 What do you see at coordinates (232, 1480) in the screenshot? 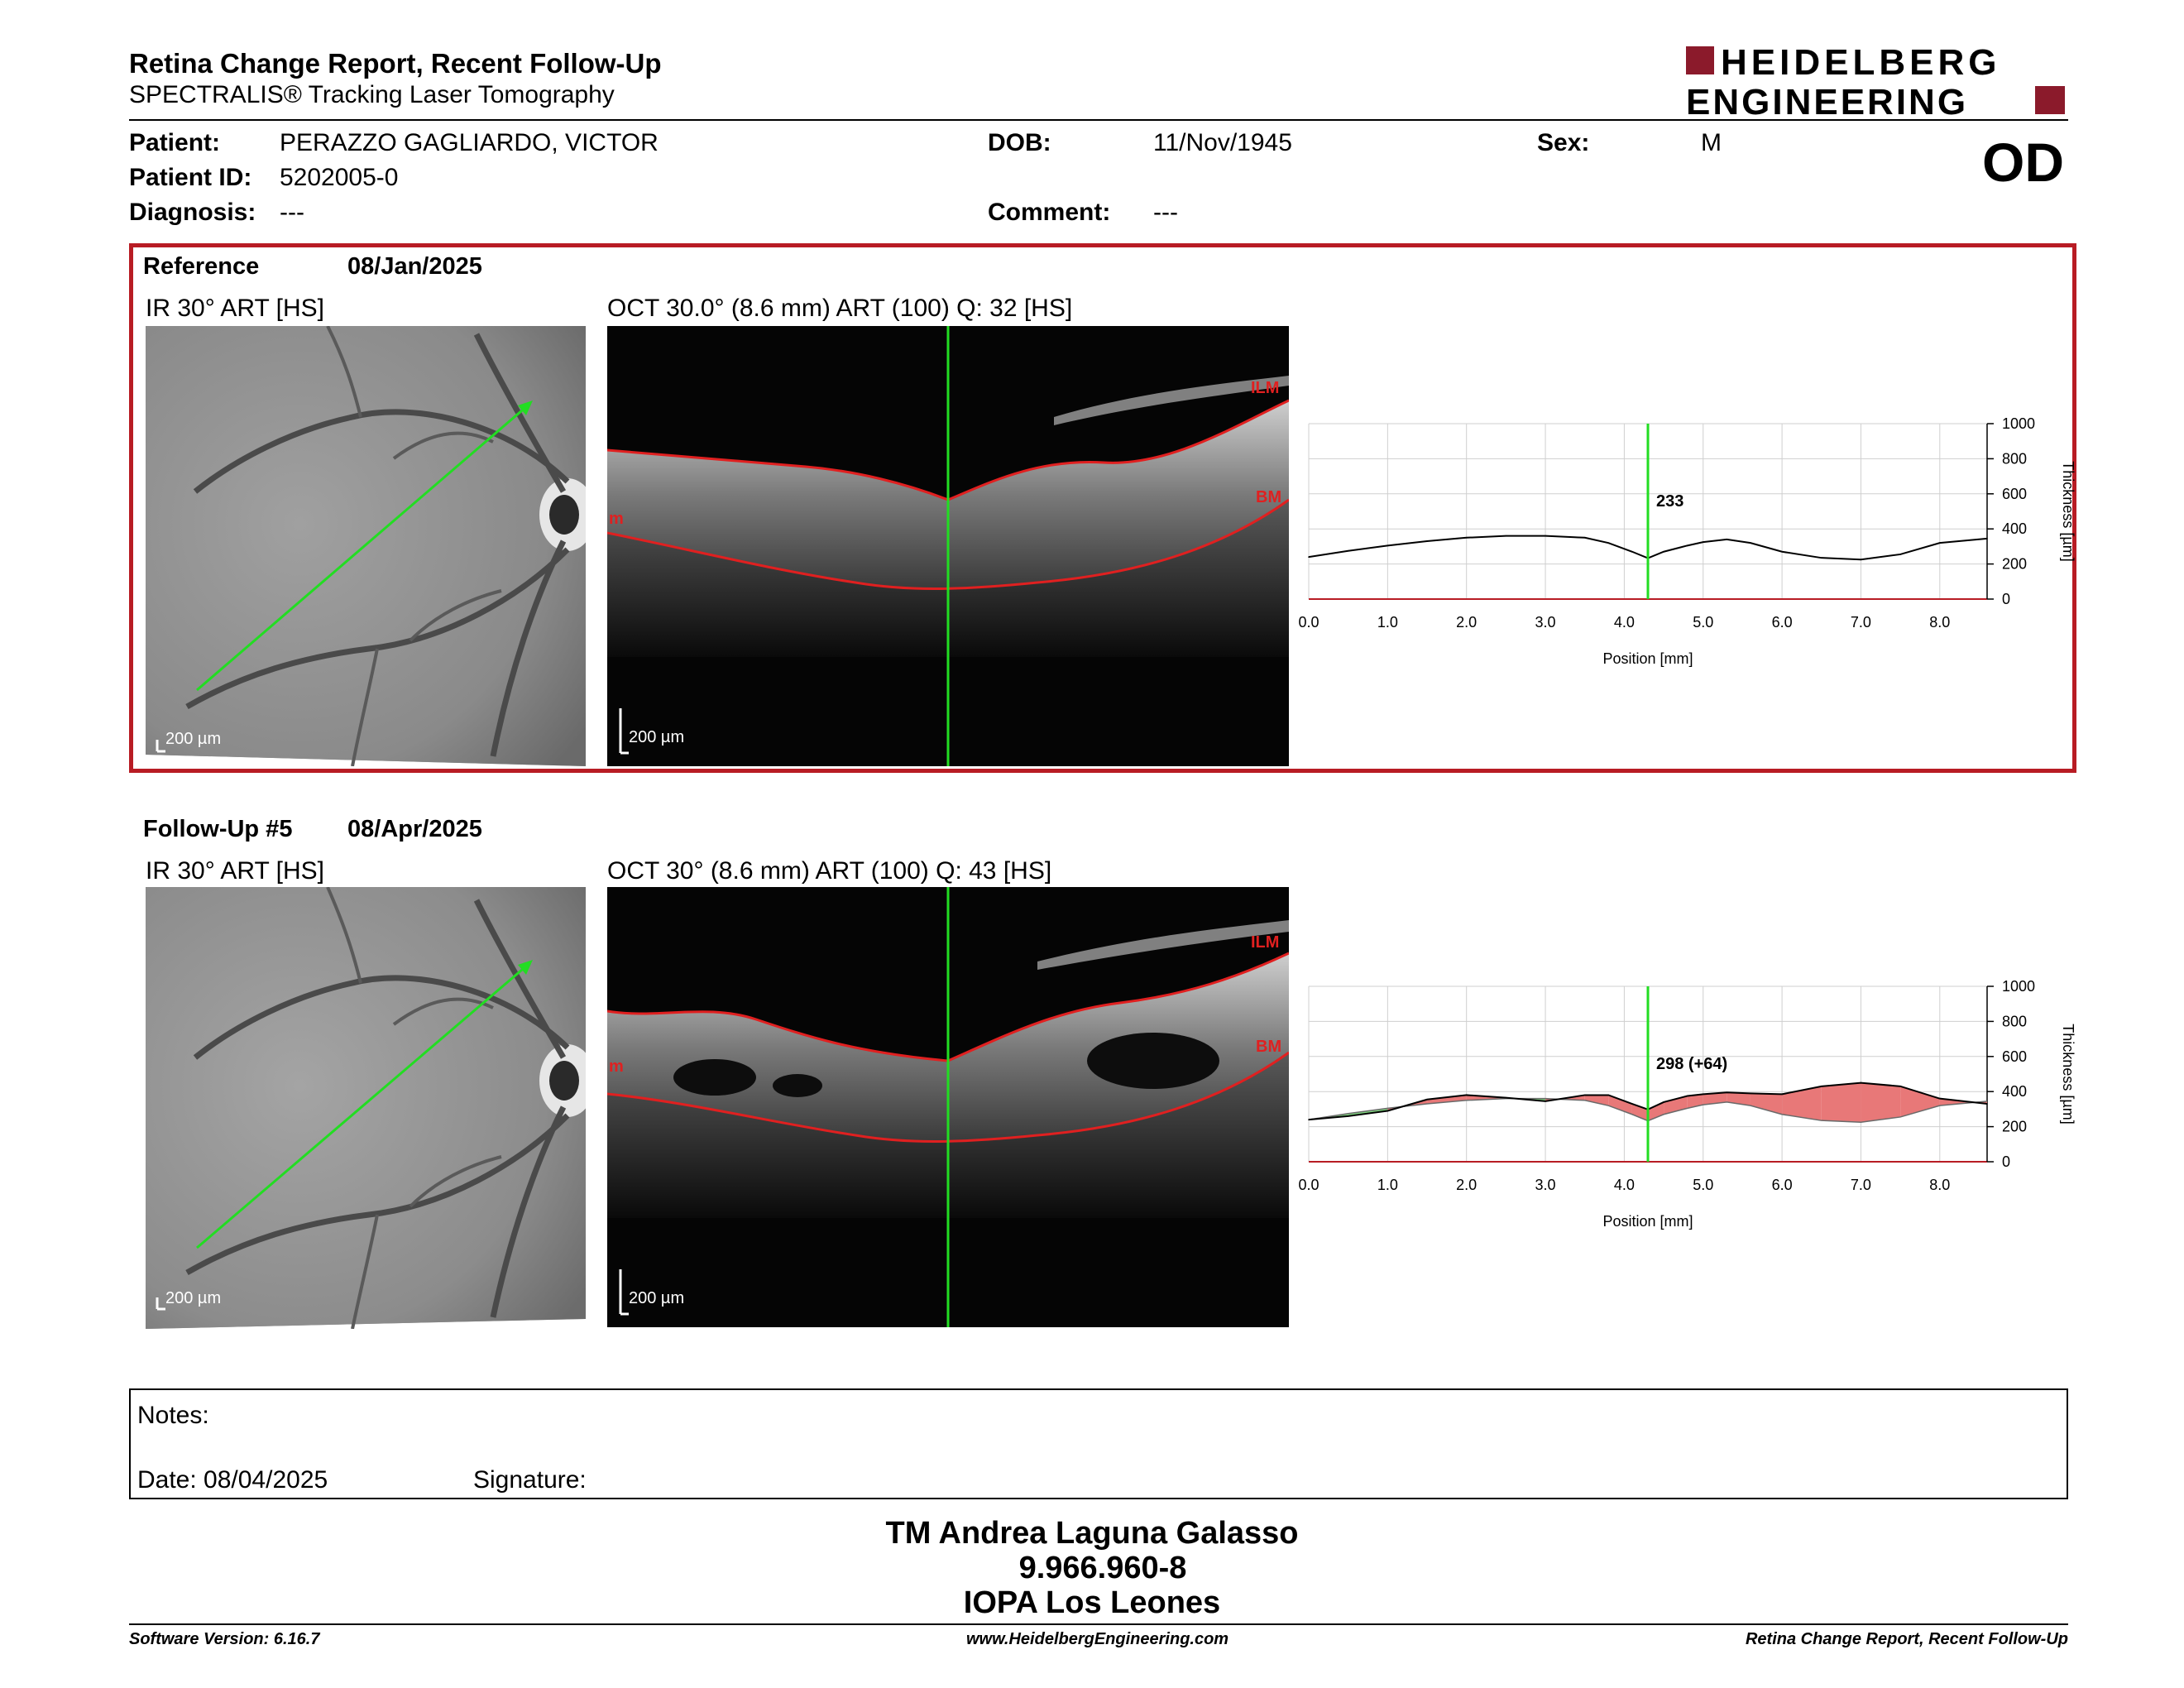
I see `notes-date: Date: 08/04/2025` at bounding box center [232, 1480].